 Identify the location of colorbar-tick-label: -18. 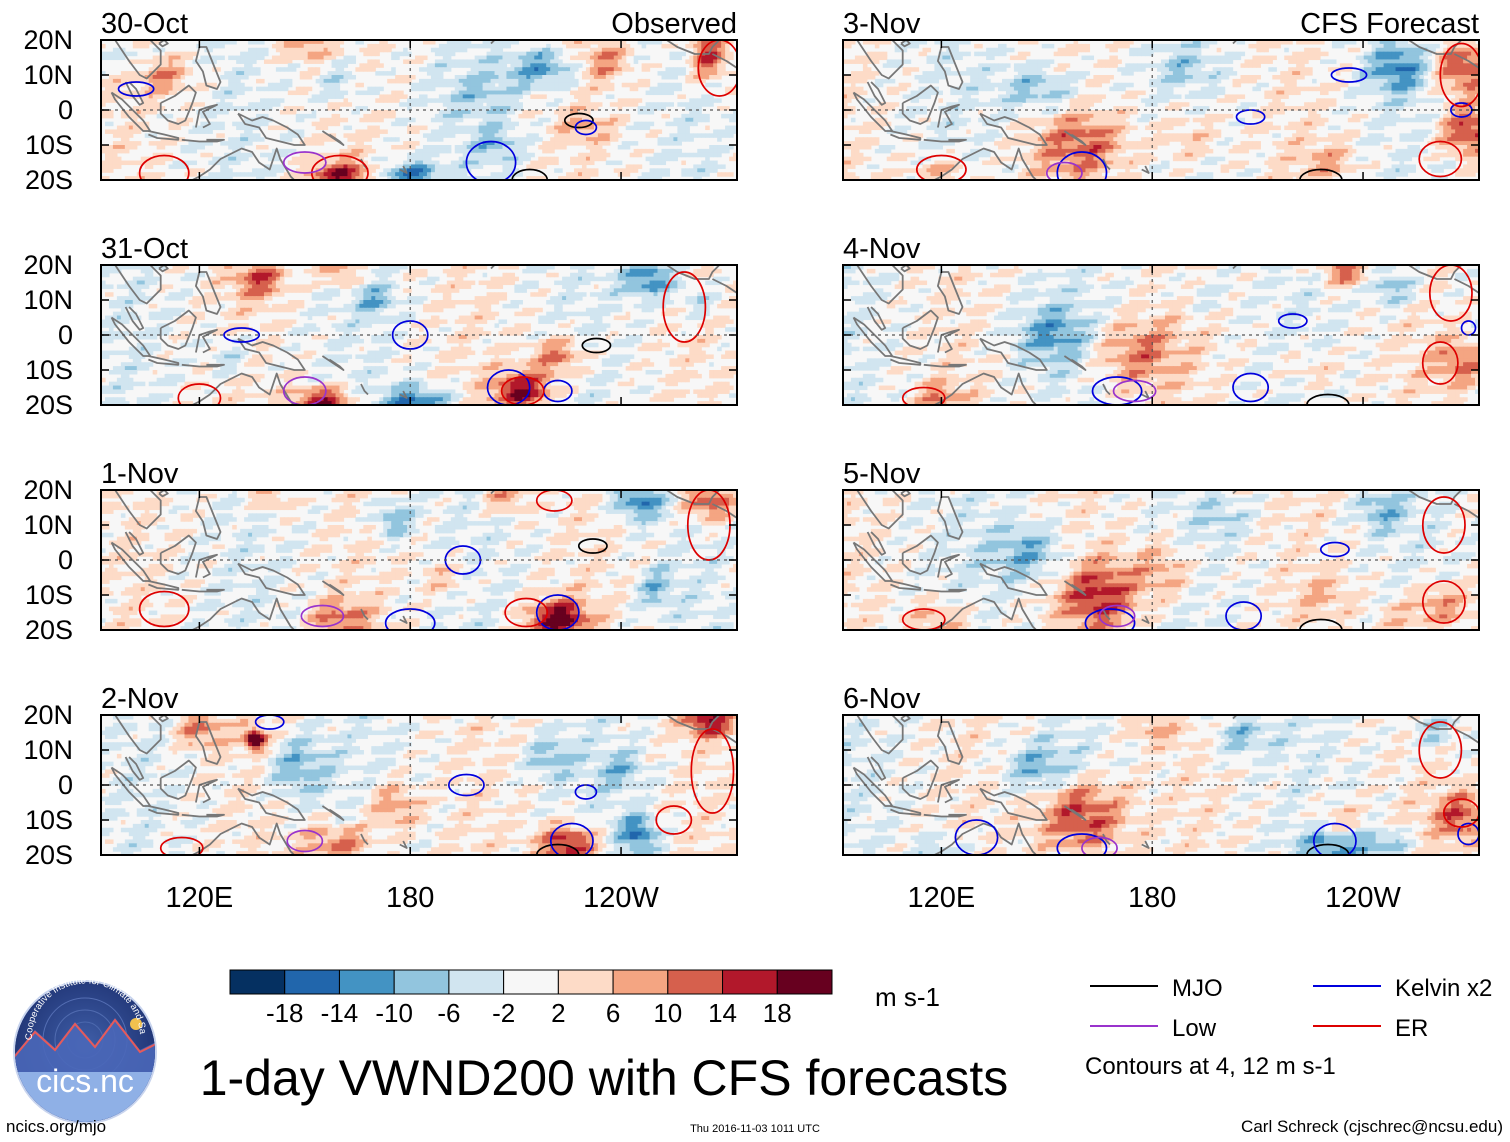
(285, 1013).